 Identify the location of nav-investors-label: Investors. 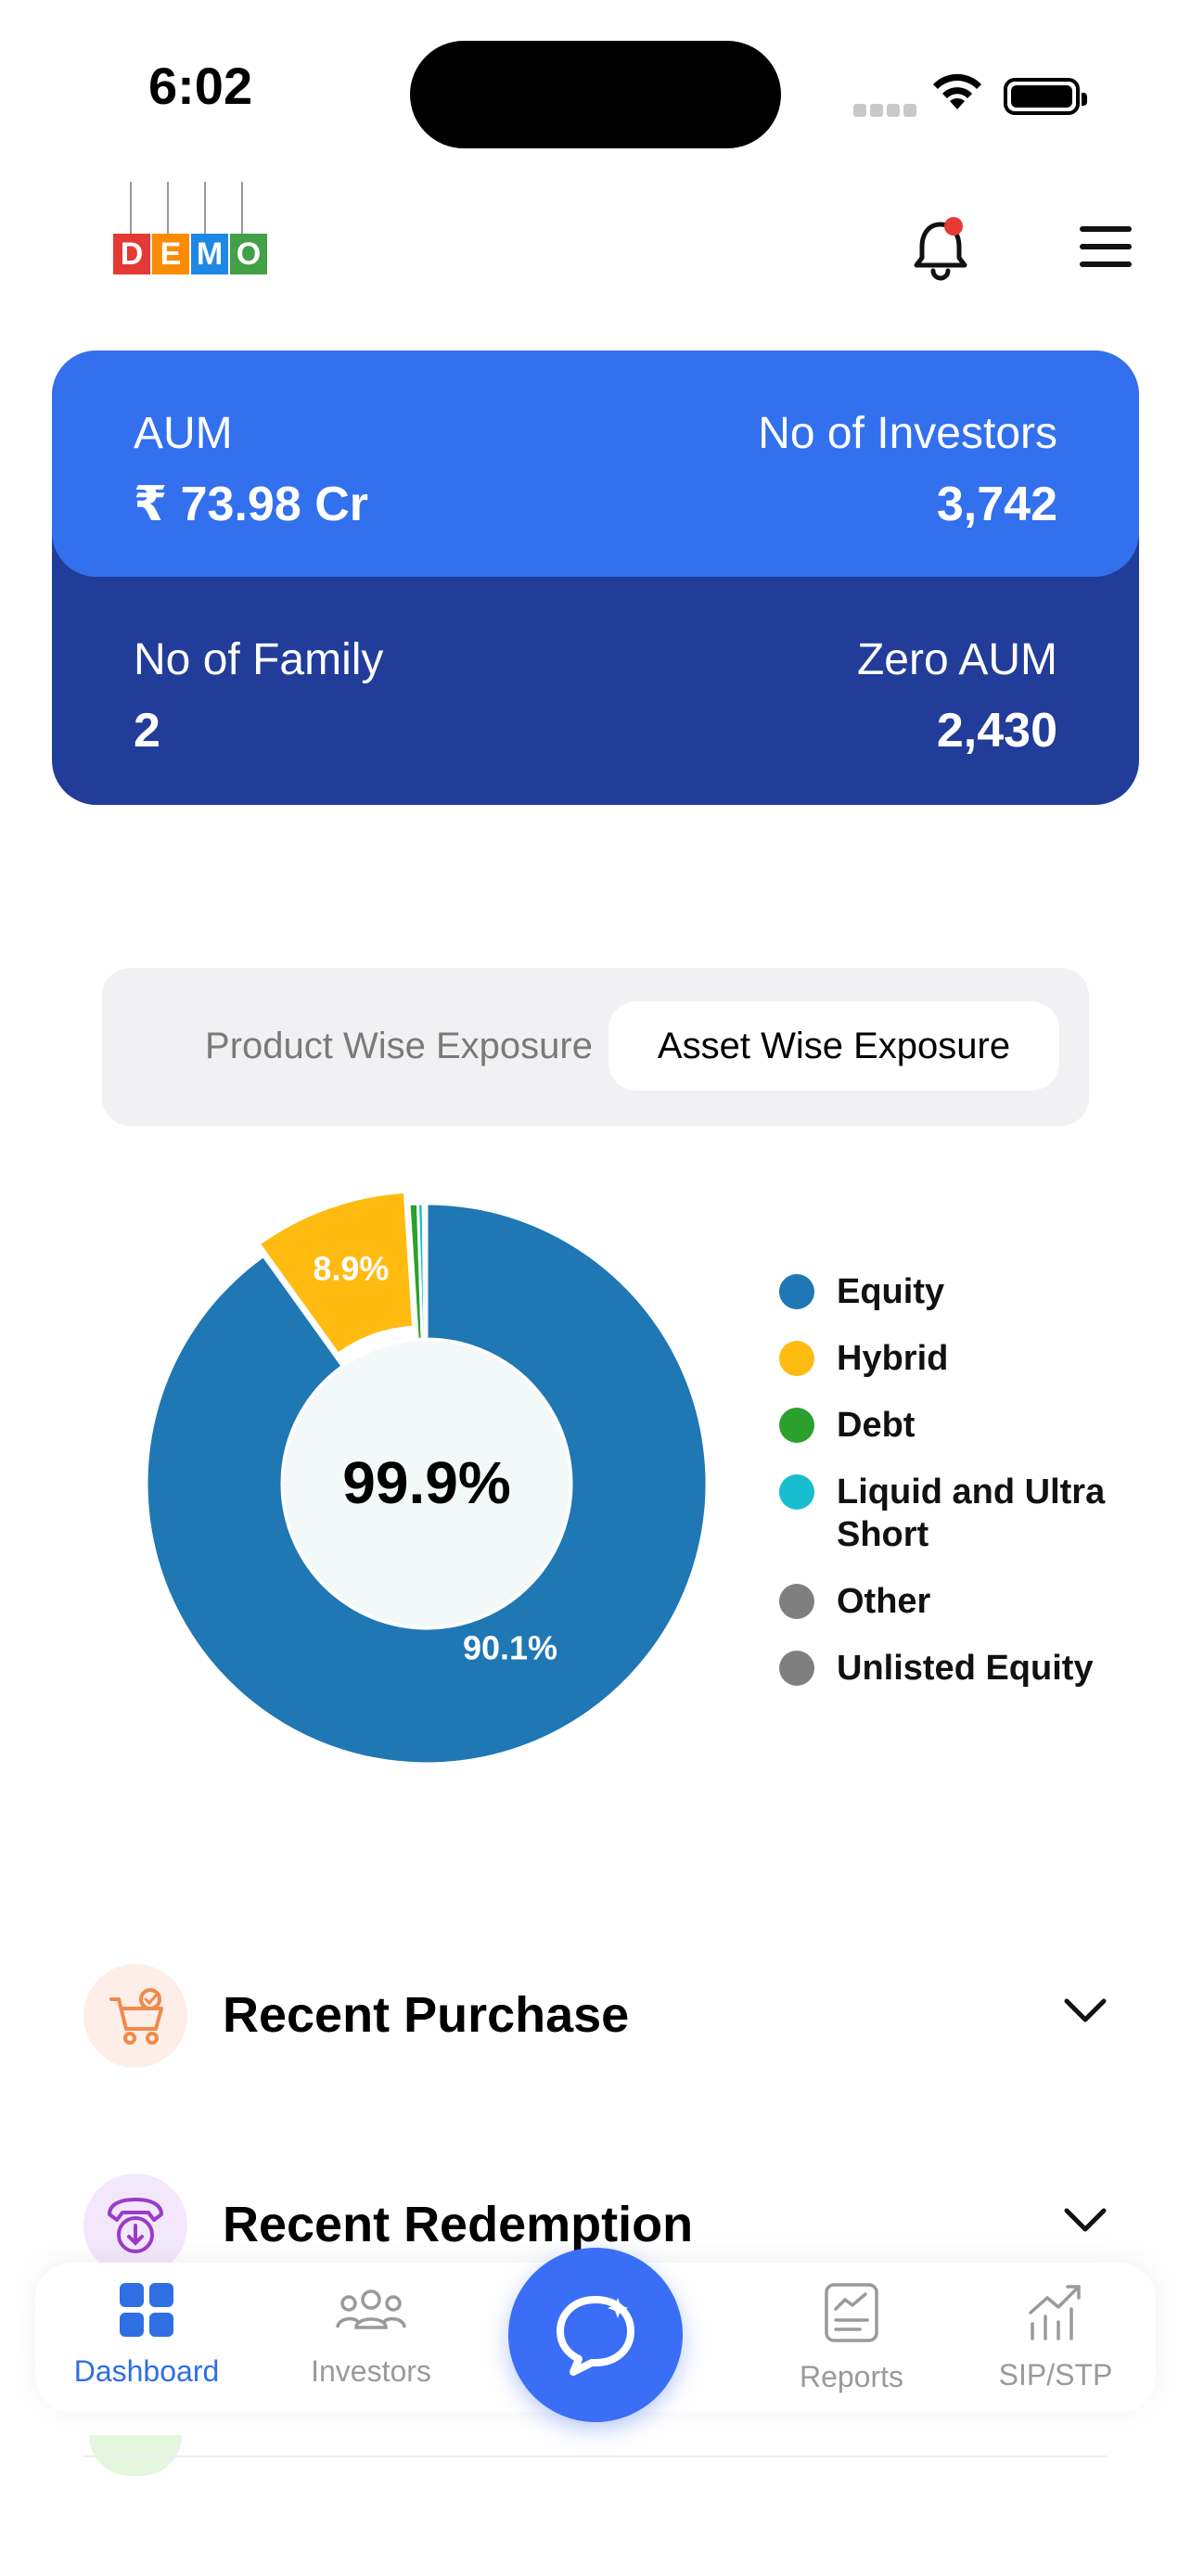
(371, 2371).